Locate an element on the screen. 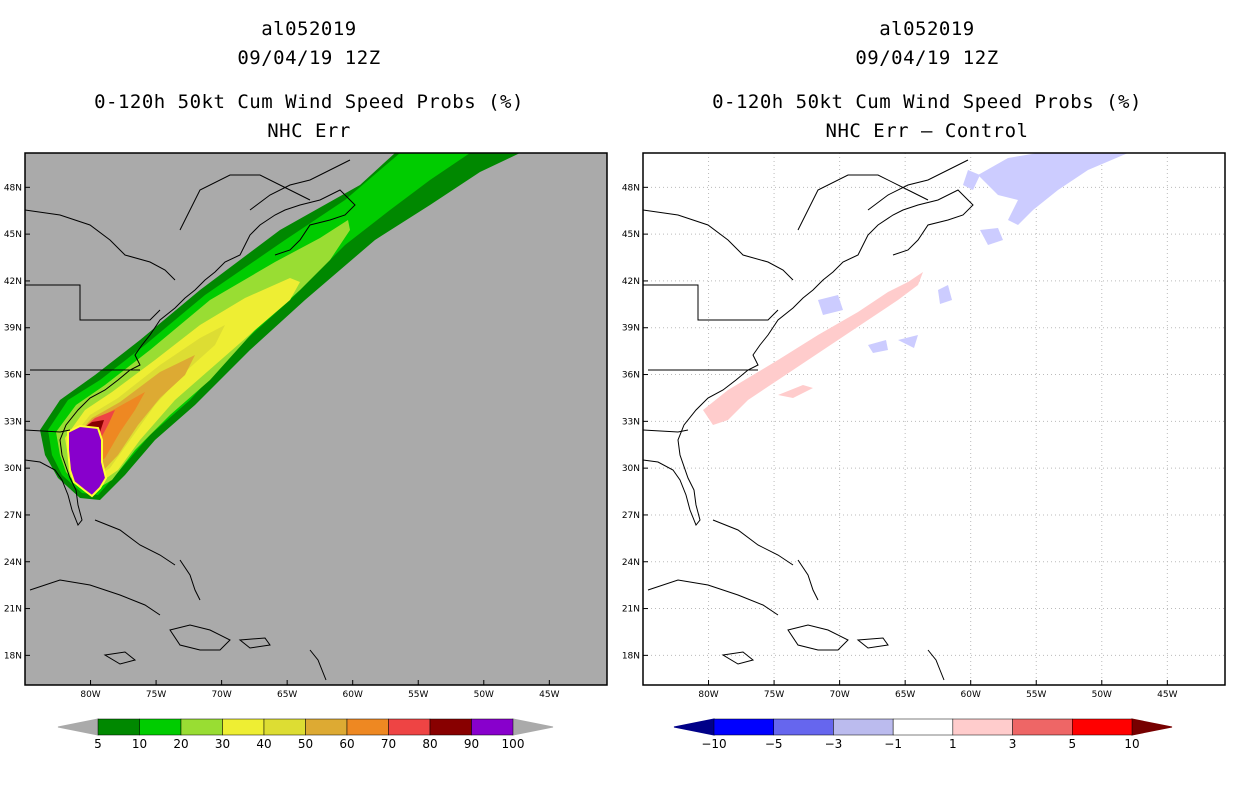 The width and height of the screenshot is (1236, 800). left-lat-label: 33N is located at coordinates (13, 422).